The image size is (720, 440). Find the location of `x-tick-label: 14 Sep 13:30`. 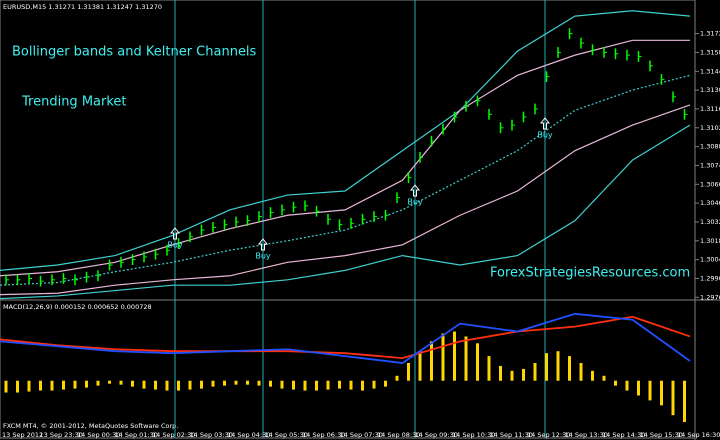

x-tick-label: 14 Sep 13:30 is located at coordinates (586, 435).